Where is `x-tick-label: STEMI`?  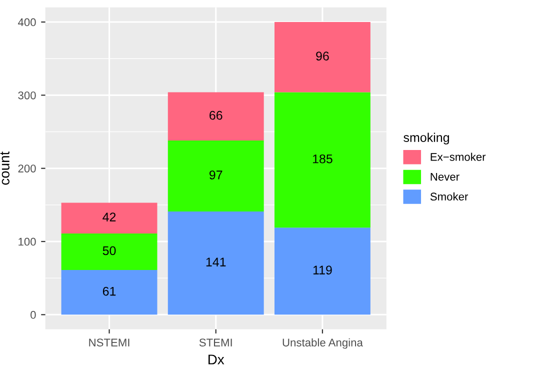
x-tick-label: STEMI is located at coordinates (215, 342).